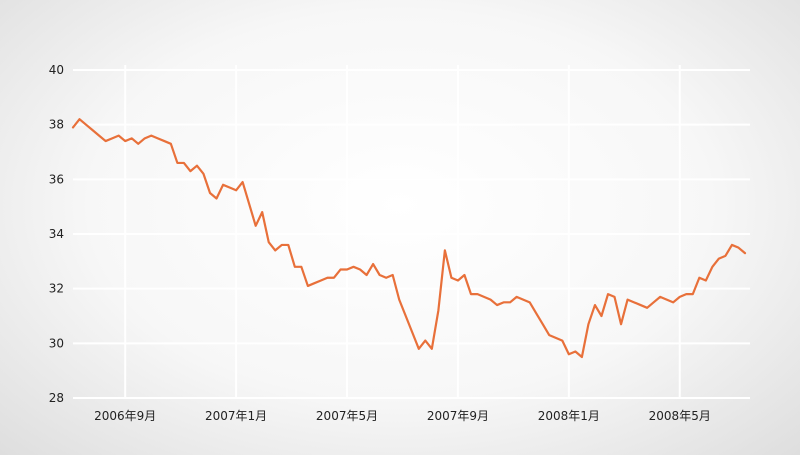  I want to click on y-tick-label: 28, so click(56, 398).